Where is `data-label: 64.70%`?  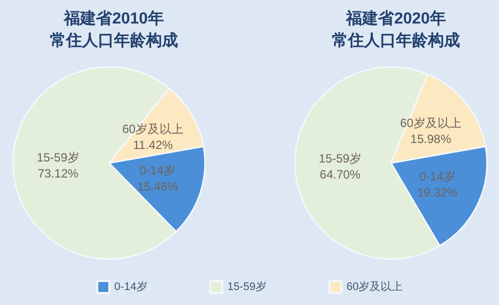
data-label: 64.70% is located at coordinates (340, 175).